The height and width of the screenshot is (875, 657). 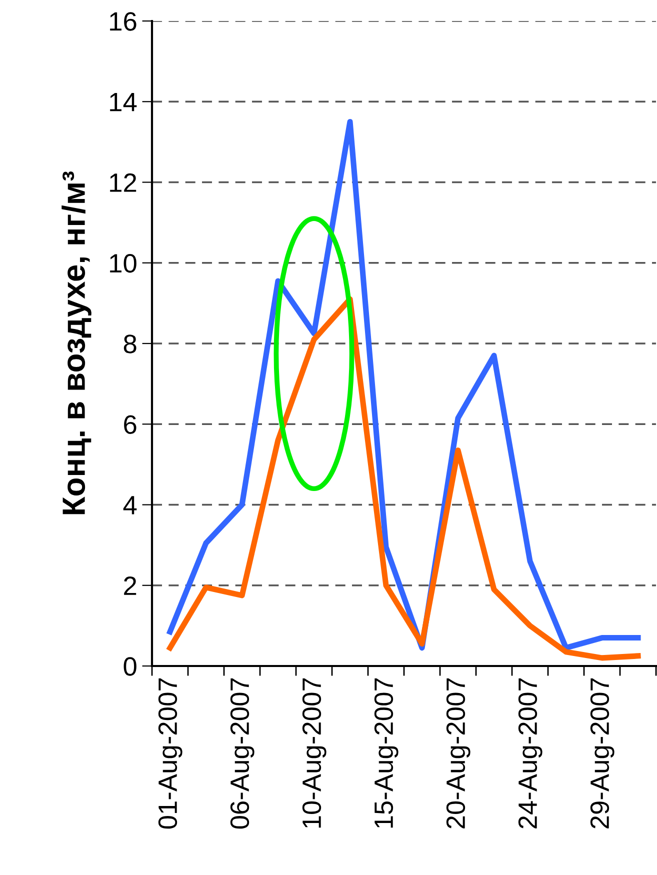 What do you see at coordinates (123, 182) in the screenshot?
I see `y-tick-label: 12` at bounding box center [123, 182].